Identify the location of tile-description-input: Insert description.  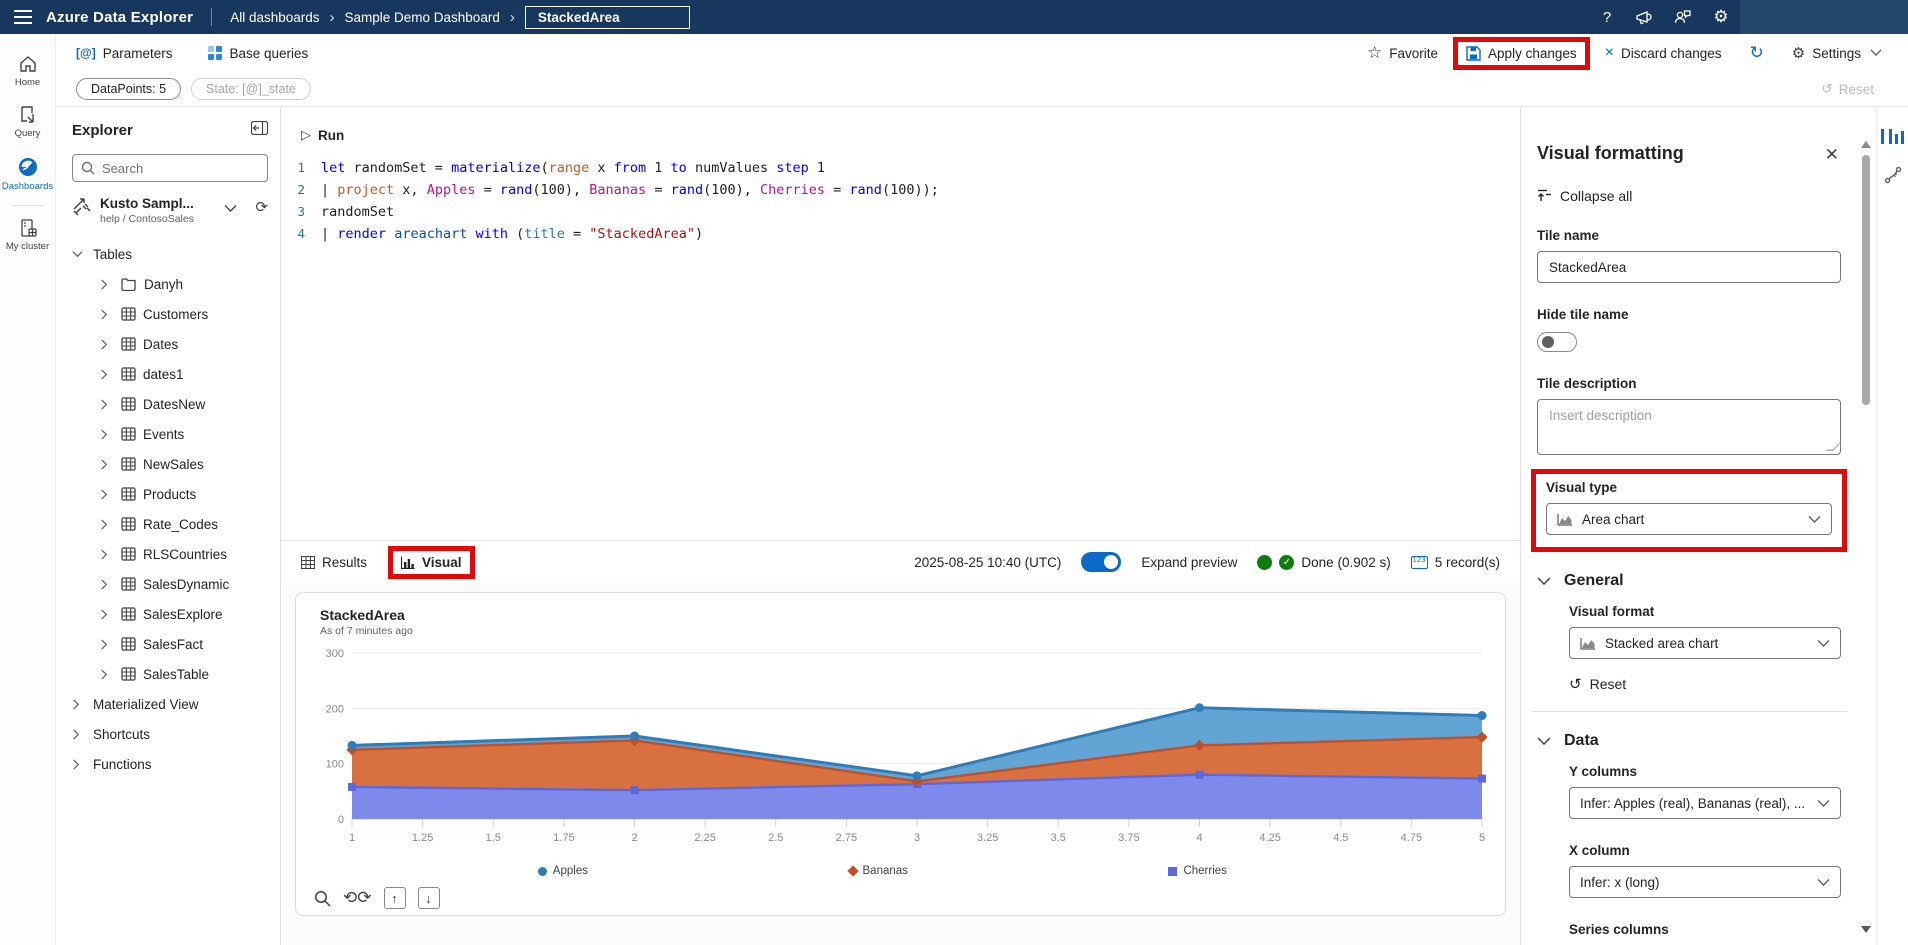
(1689, 427).